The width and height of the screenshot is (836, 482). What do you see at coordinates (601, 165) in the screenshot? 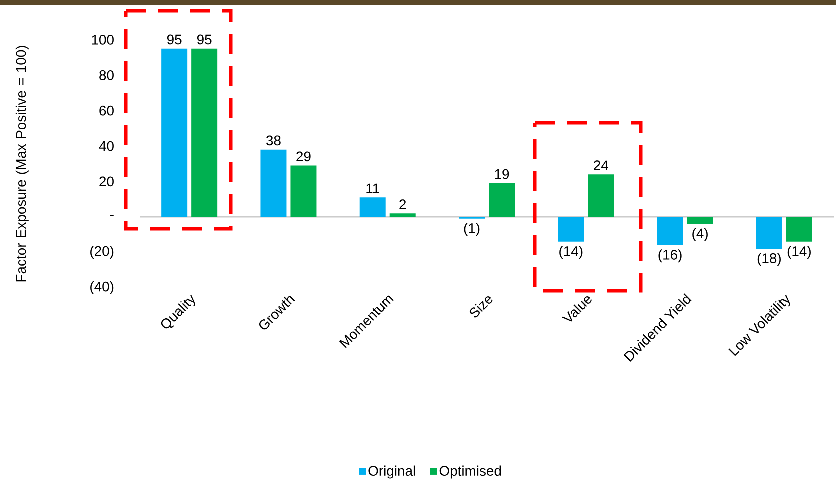
I see `data-label: 24` at bounding box center [601, 165].